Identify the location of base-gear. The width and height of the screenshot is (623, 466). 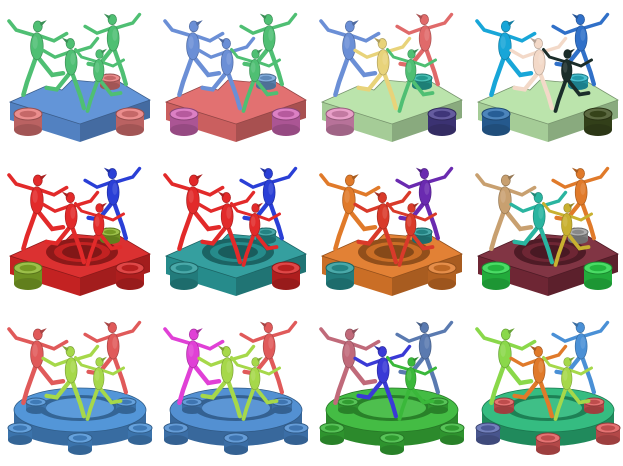
(236, 416).